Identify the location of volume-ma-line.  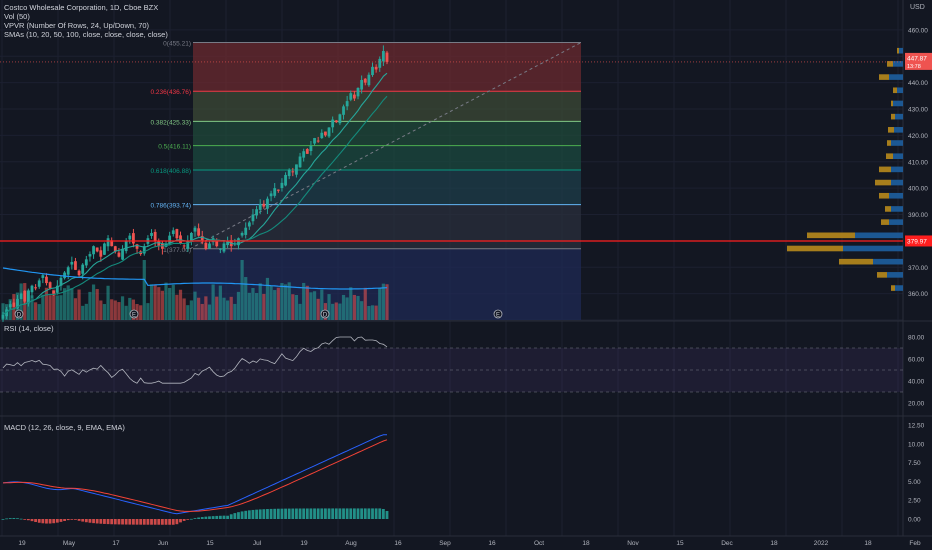
(195, 278).